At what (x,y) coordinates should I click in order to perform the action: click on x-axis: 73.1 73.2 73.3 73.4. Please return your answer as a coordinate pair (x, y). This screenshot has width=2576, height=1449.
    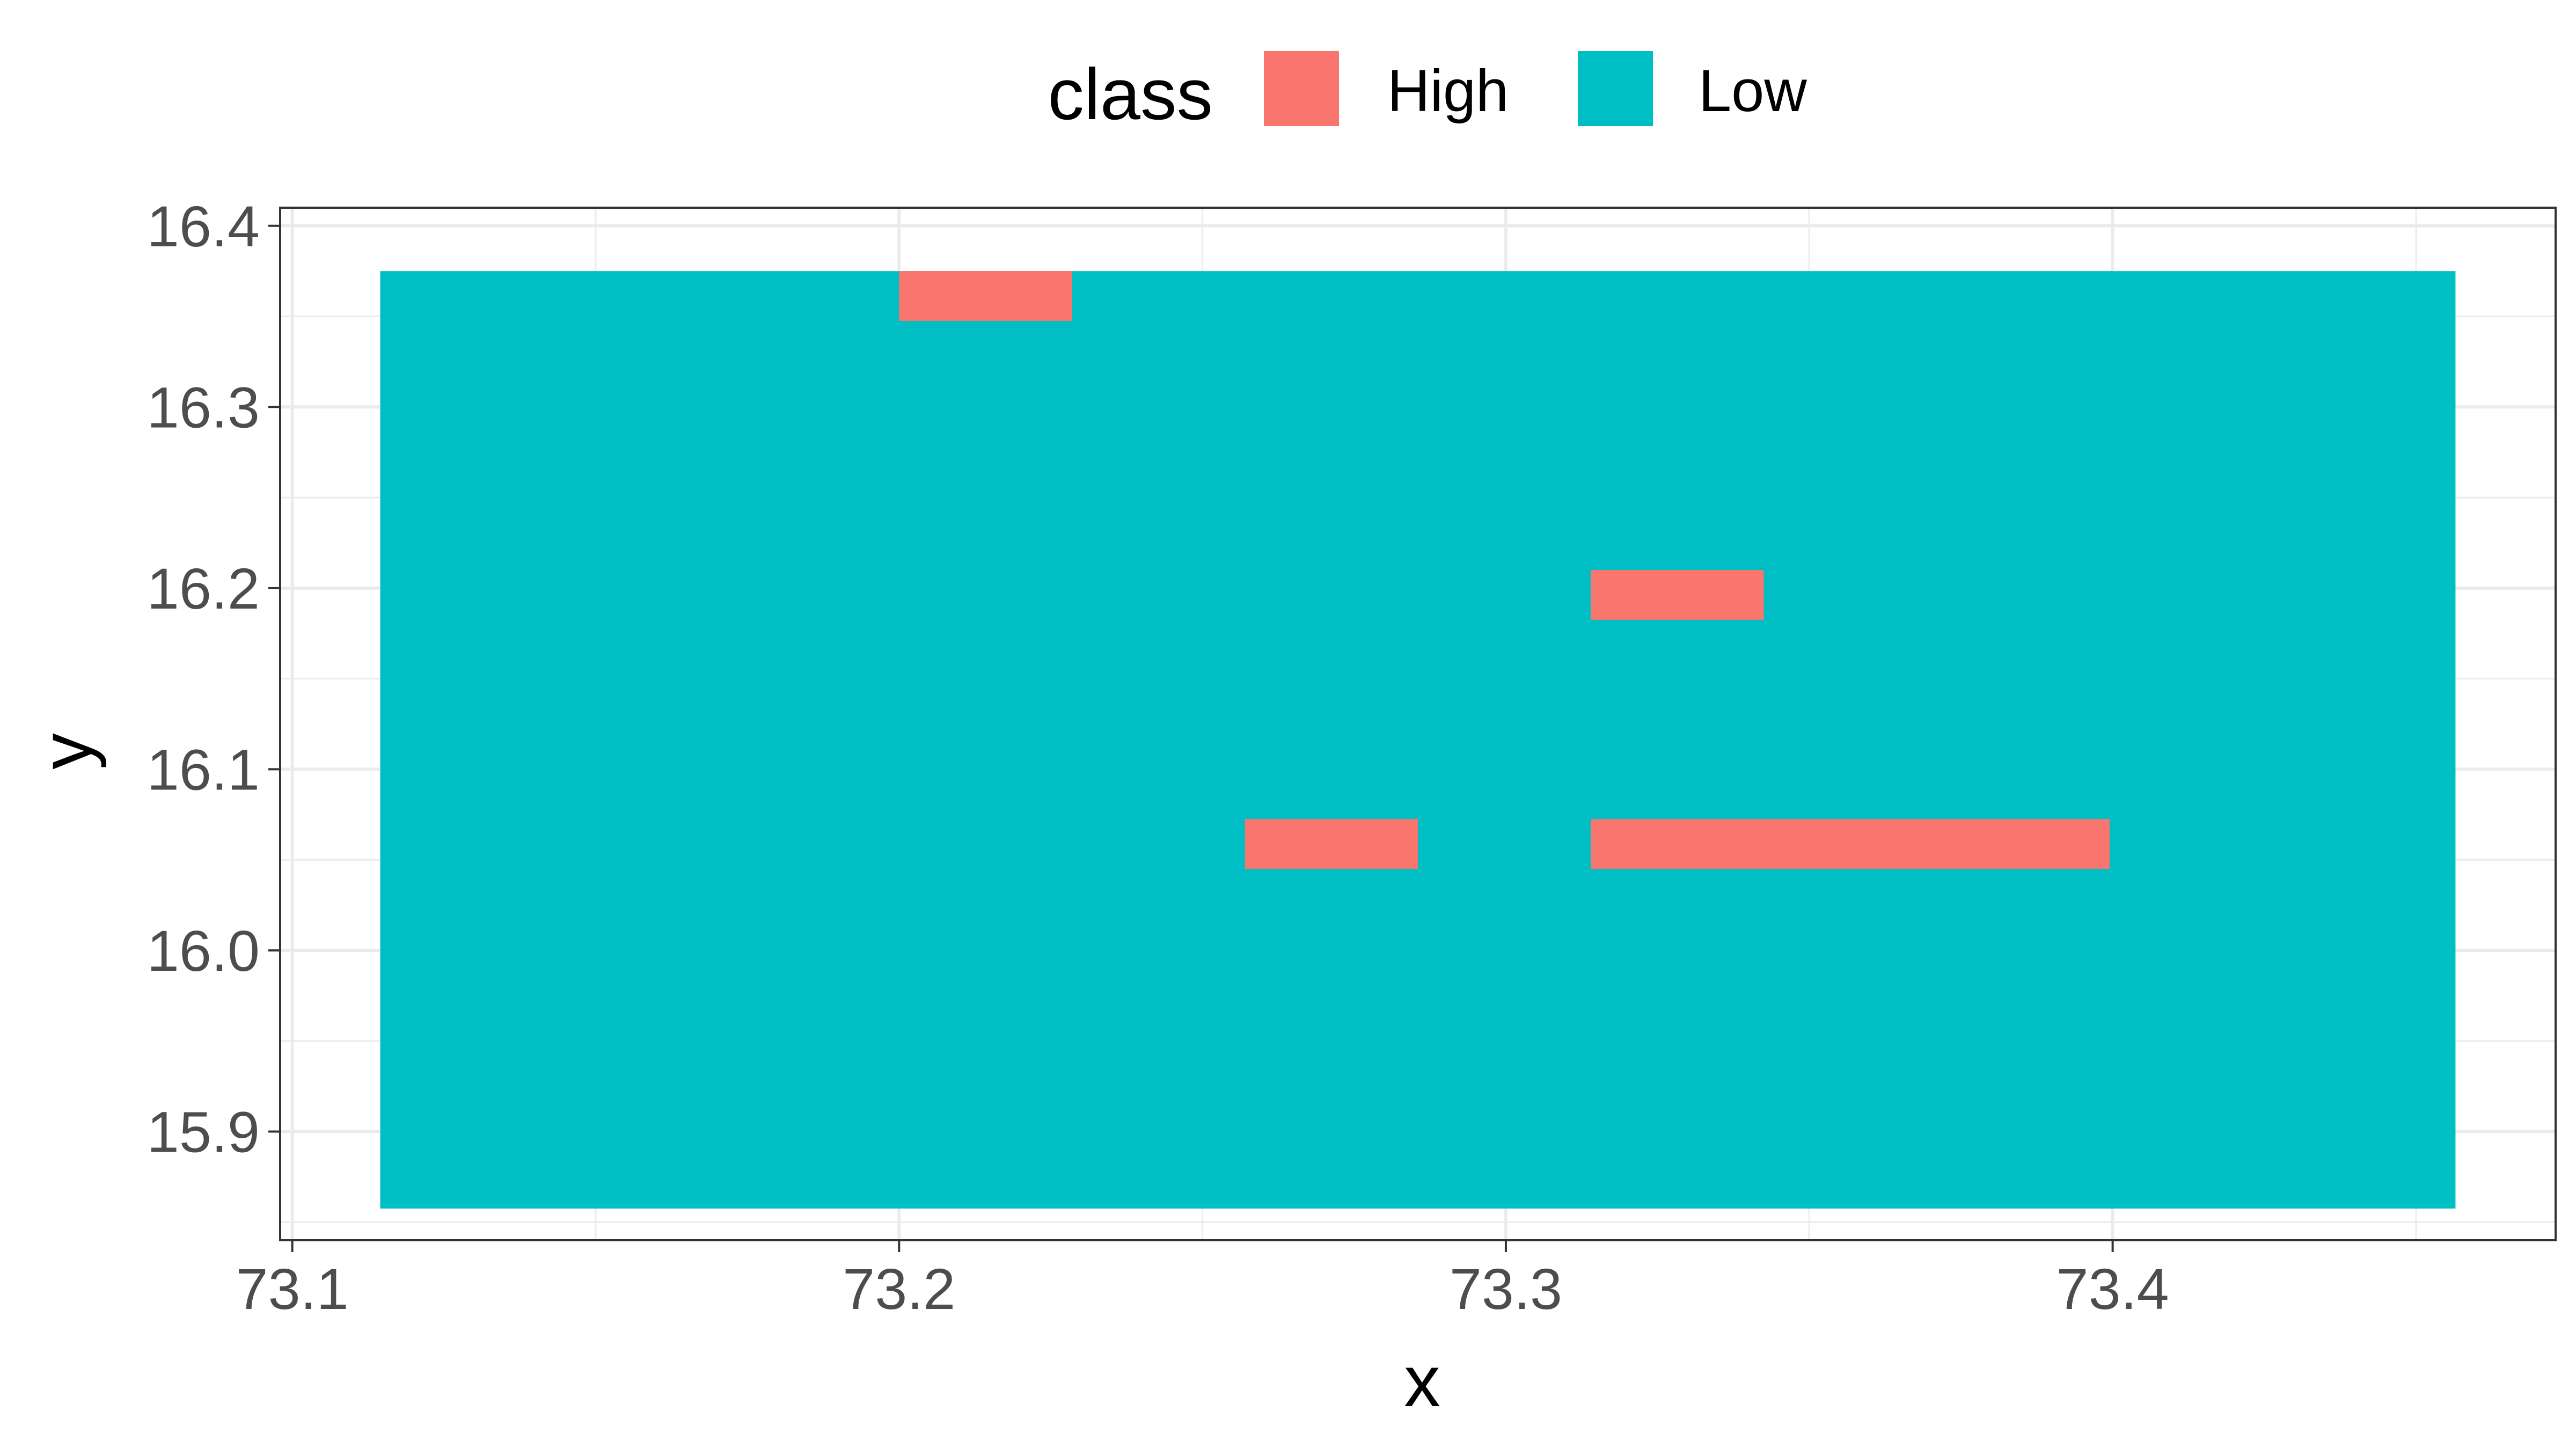
    Looking at the image, I should click on (1202, 1280).